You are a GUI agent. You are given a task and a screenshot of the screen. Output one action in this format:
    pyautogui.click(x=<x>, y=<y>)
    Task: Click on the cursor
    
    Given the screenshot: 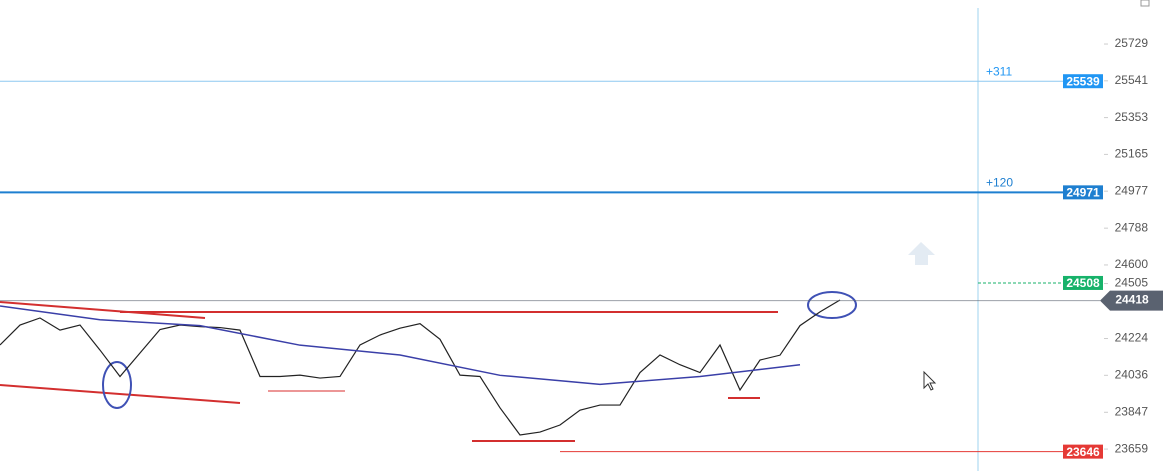 What is the action you would take?
    pyautogui.click(x=930, y=380)
    